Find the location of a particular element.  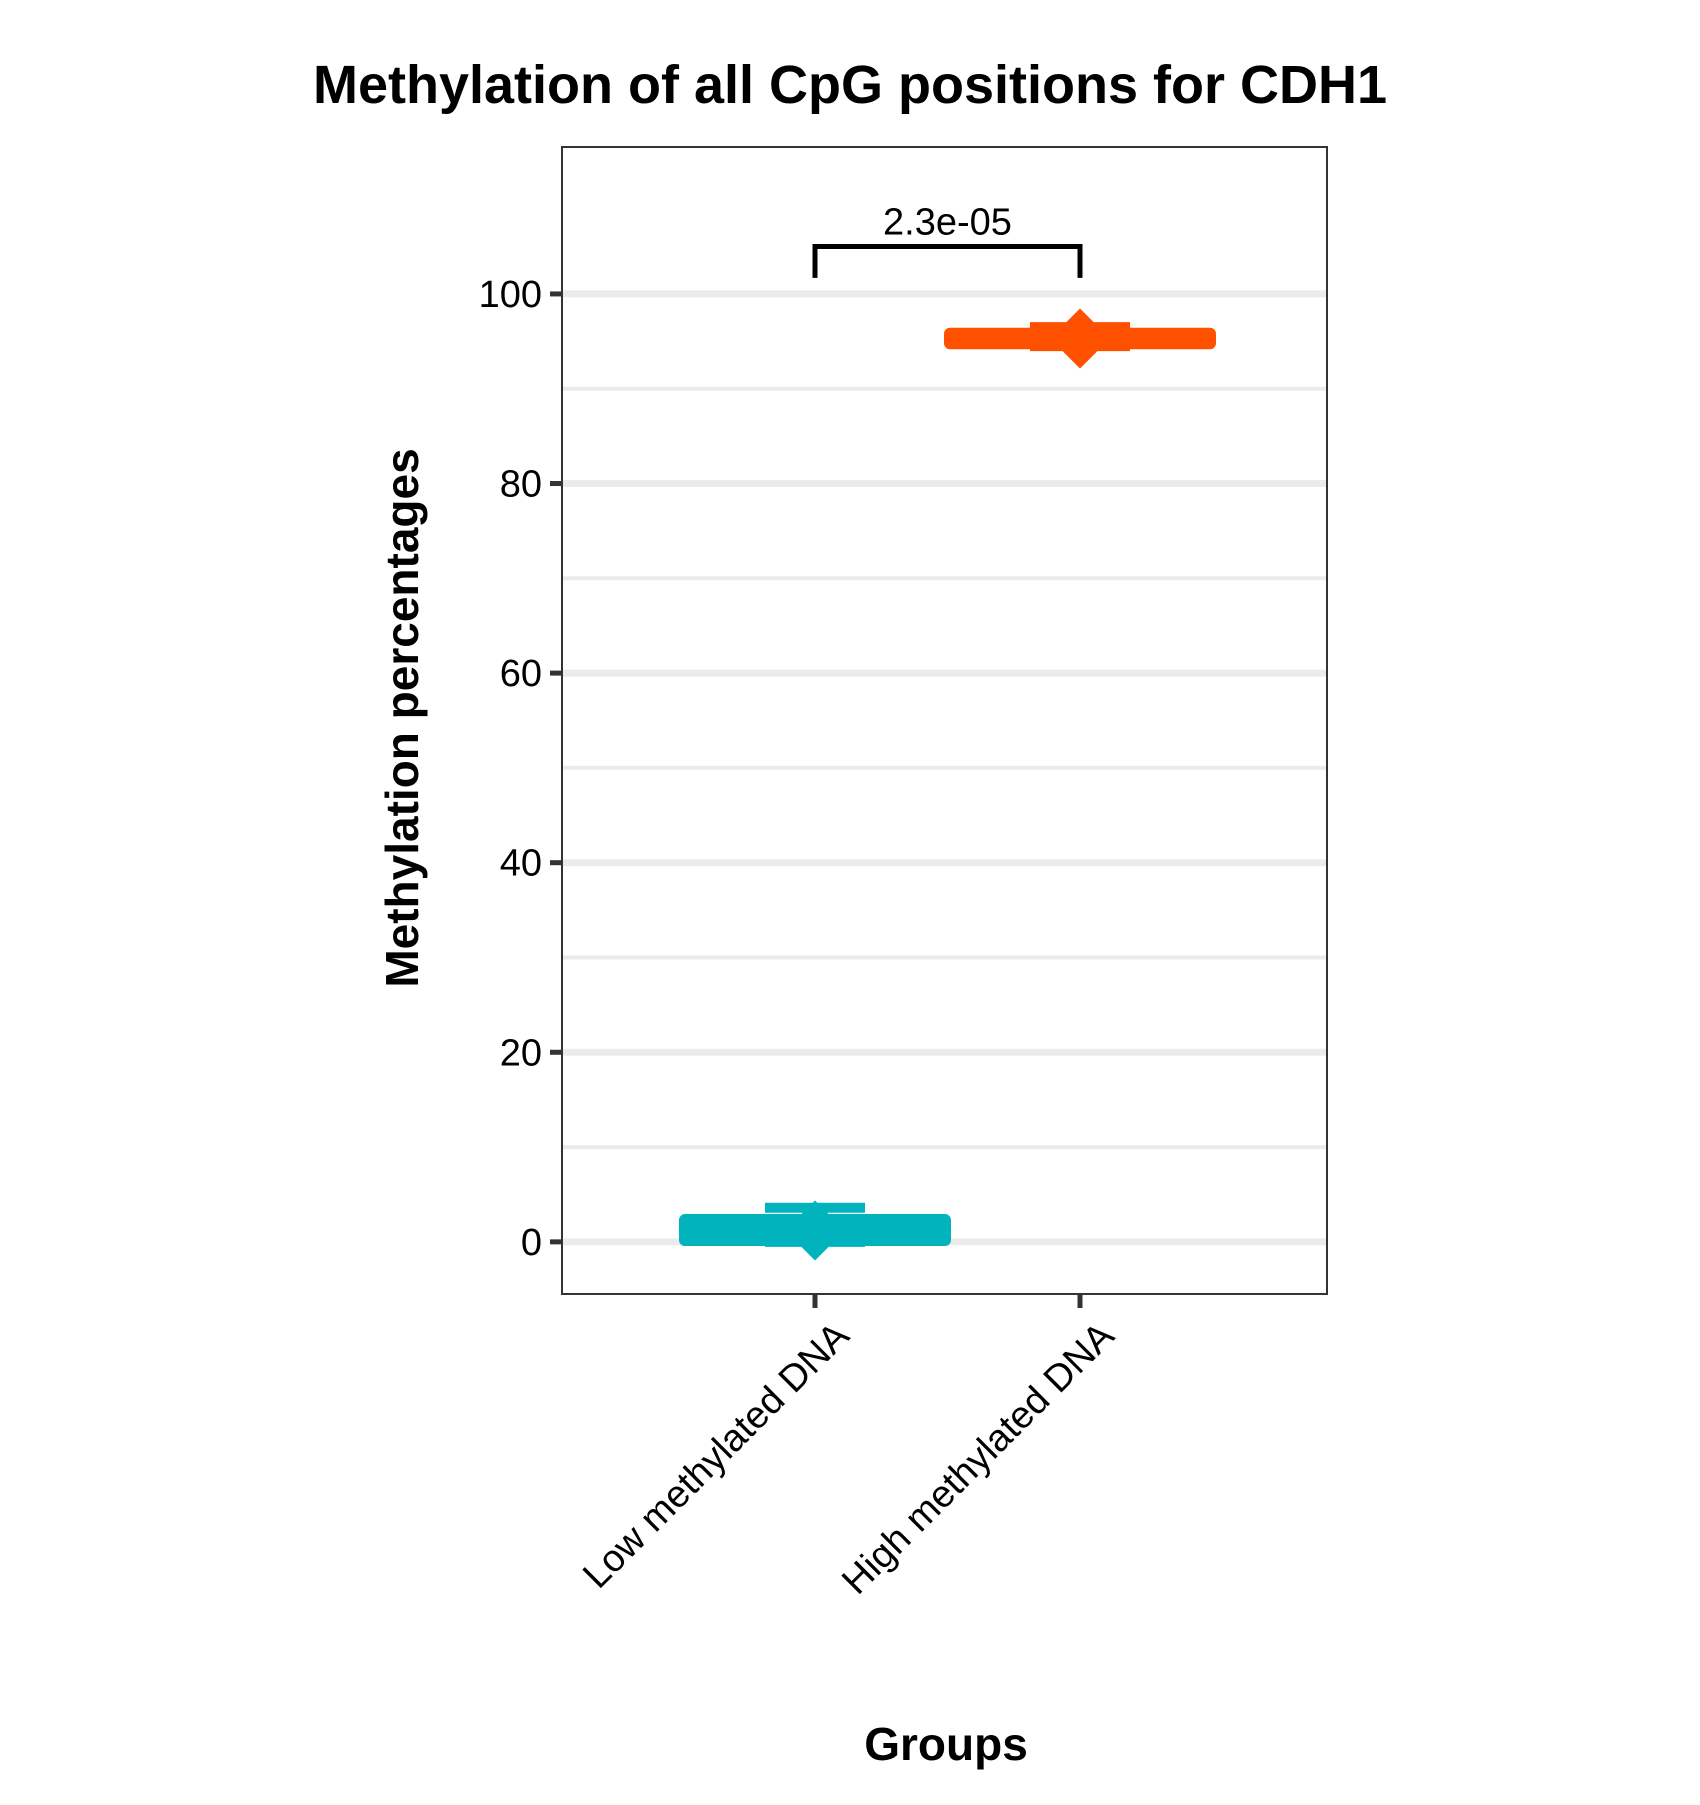

x-tick-label: Low methylated DNA is located at coordinates (716, 1455).